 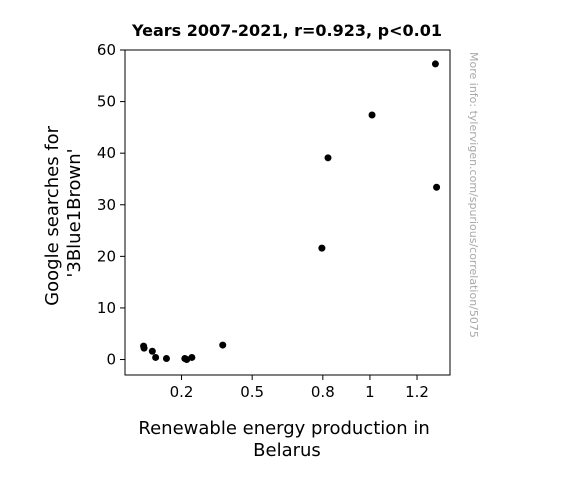 I want to click on x-axis-label-line-1: Renewable energy production in, so click(x=283, y=428).